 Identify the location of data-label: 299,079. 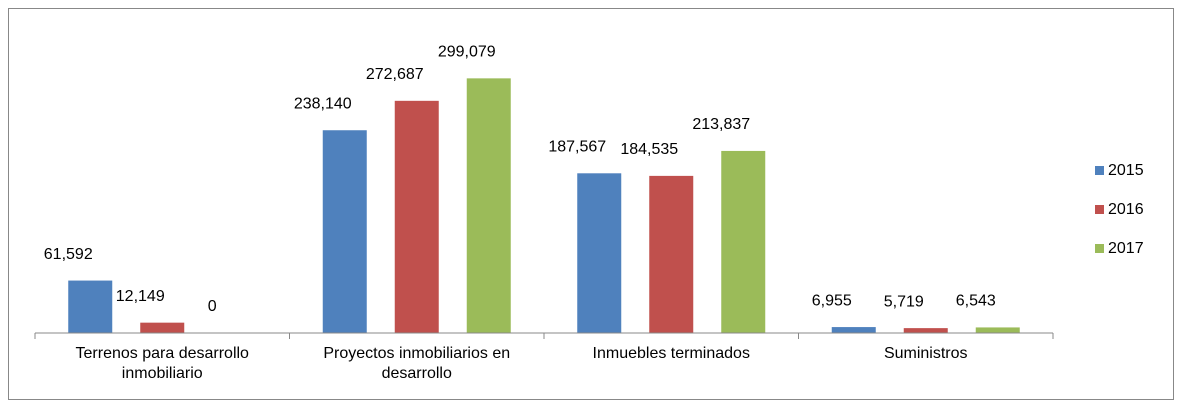
(467, 52).